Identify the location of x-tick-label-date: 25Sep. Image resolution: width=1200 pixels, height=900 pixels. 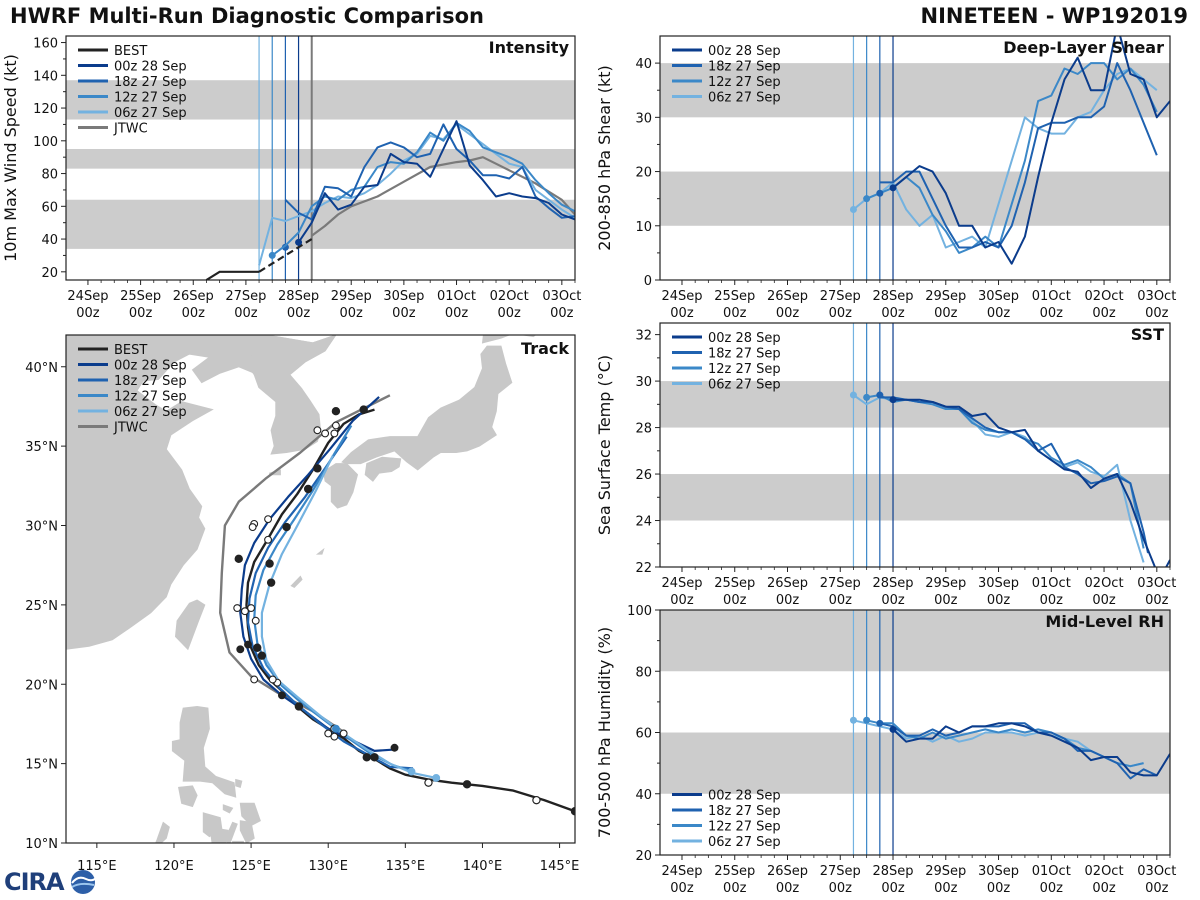
(140, 296).